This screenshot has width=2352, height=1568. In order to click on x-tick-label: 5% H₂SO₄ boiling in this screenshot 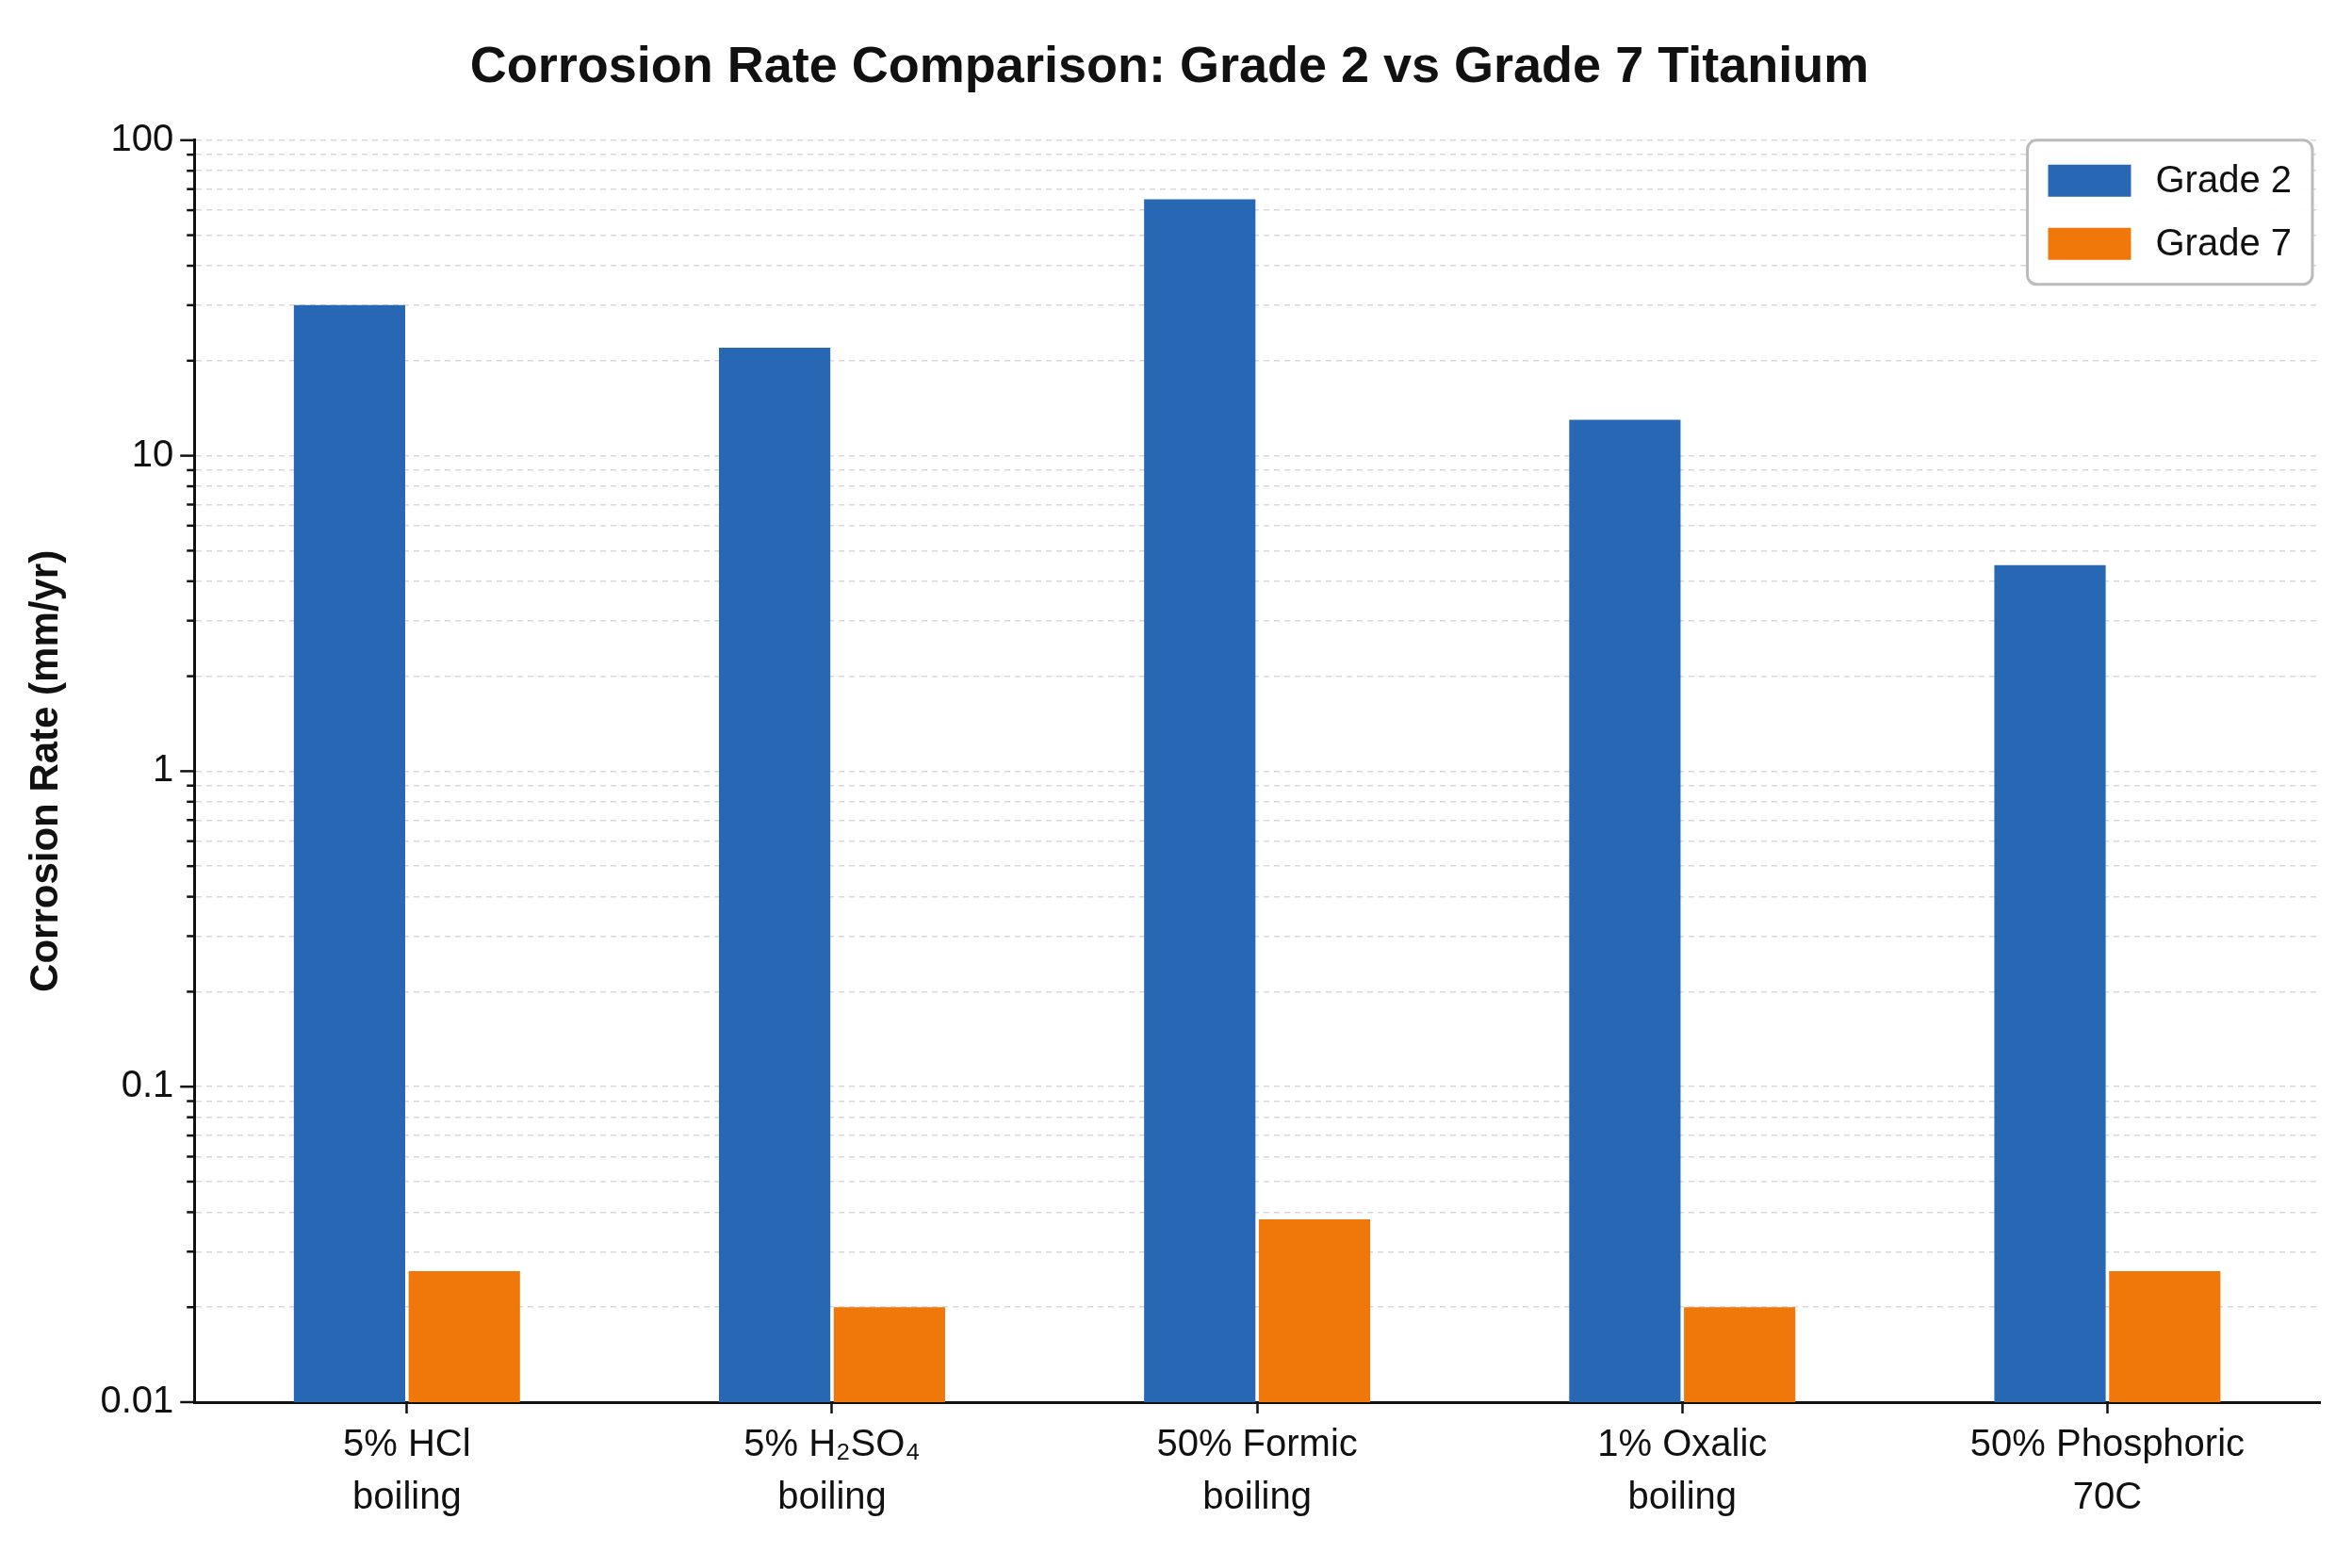, I will do `click(832, 1469)`.